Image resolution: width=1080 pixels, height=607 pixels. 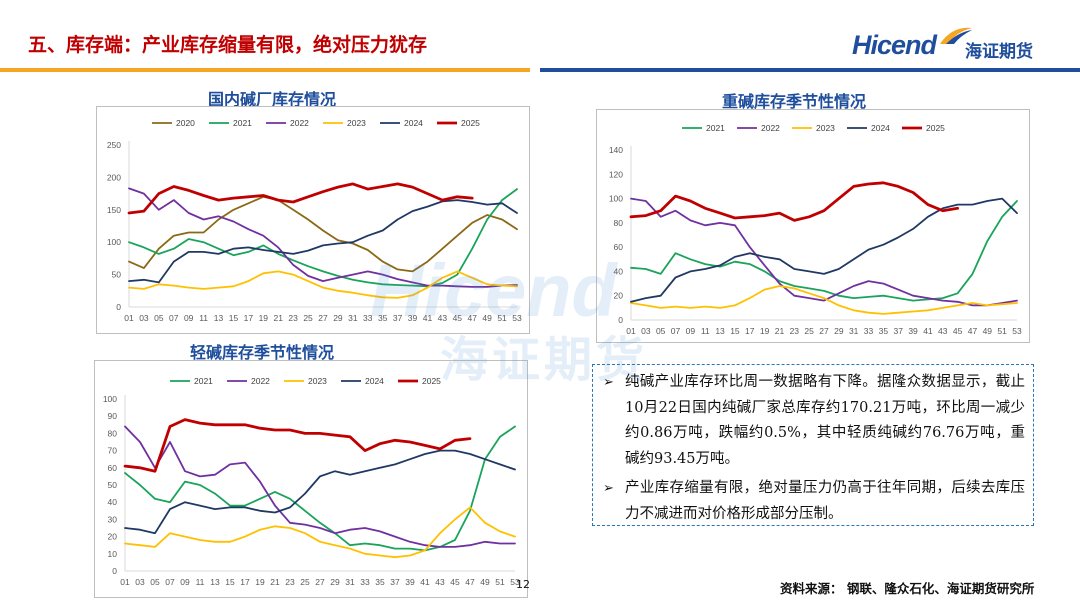 What do you see at coordinates (113, 502) in the screenshot?
I see `y-tick-label: 40` at bounding box center [113, 502].